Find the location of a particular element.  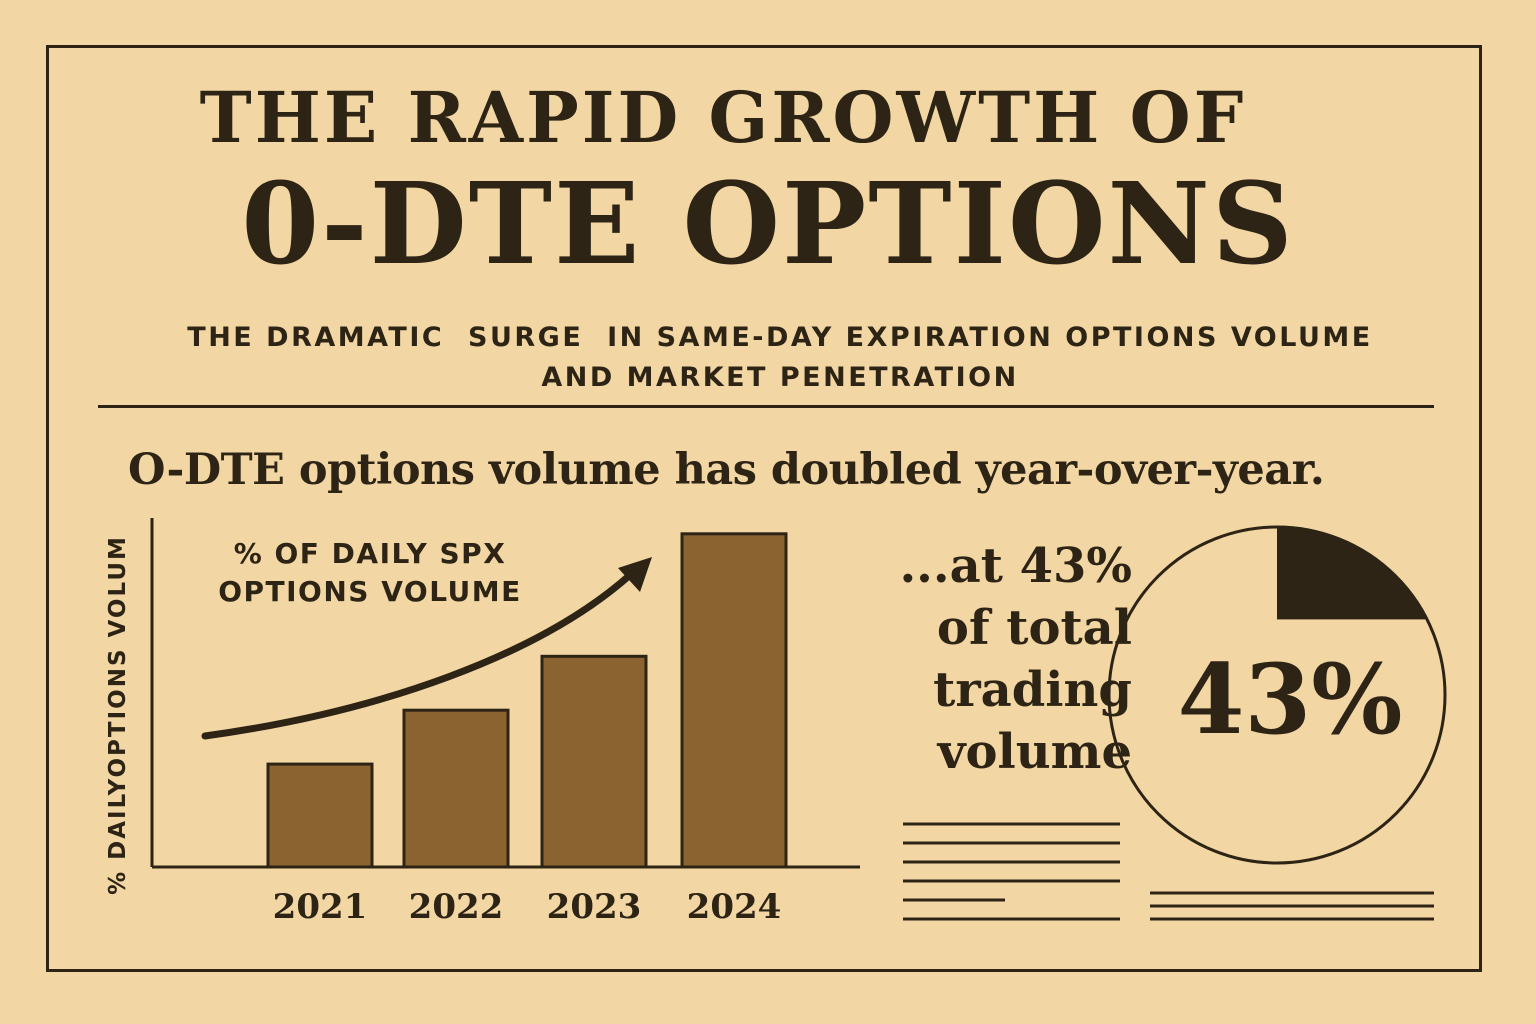

bar-2023 is located at coordinates (594, 761).